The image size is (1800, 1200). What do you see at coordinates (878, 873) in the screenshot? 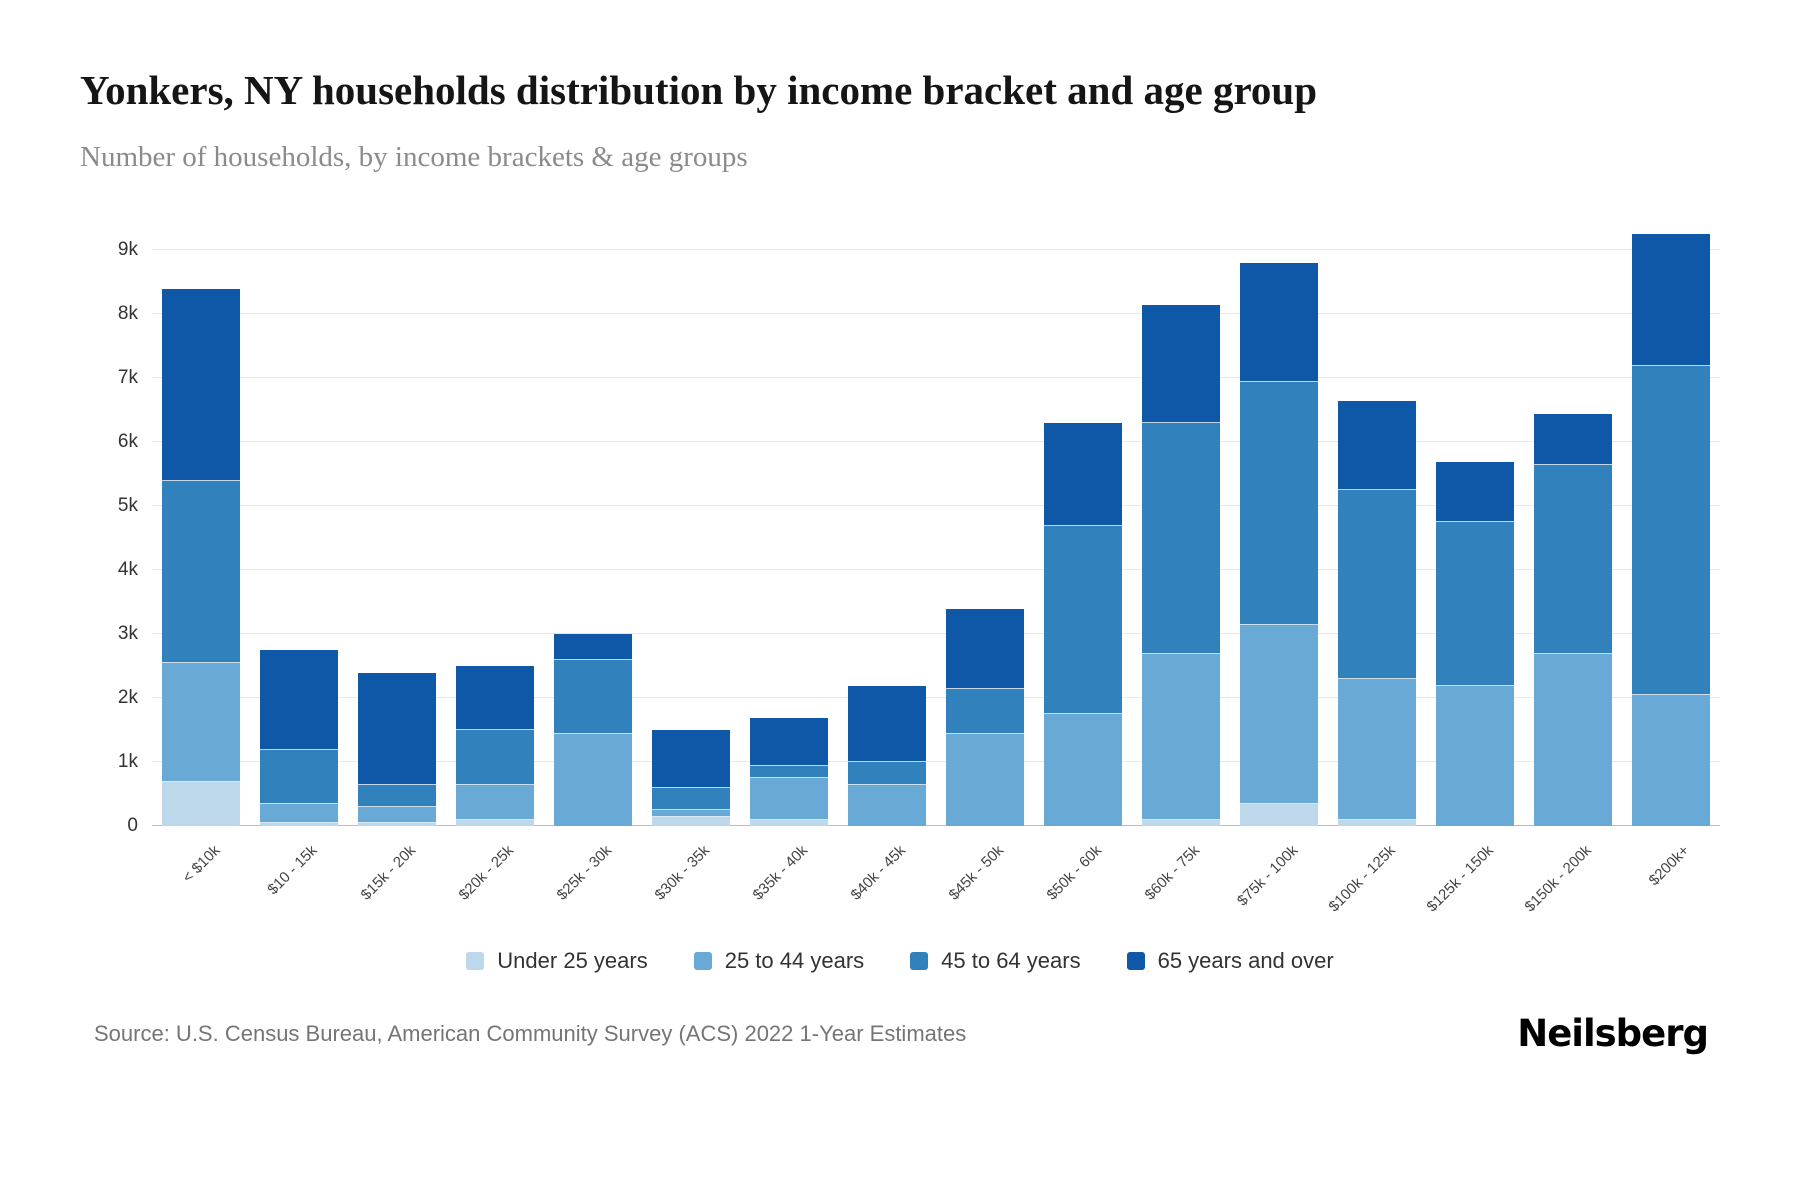
I see `x-tick-label: $40k - 45k` at bounding box center [878, 873].